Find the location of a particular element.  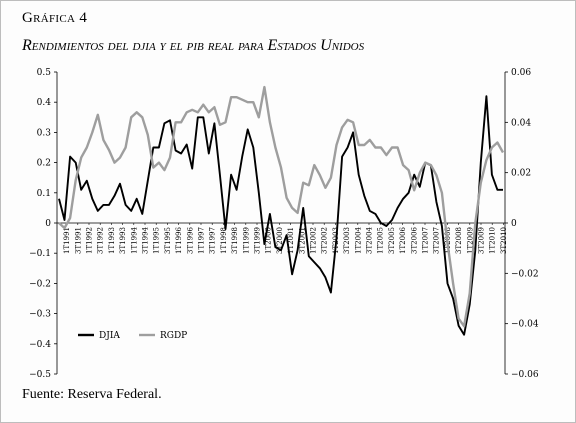

x-tick-label: 1T1991 is located at coordinates (67, 240).